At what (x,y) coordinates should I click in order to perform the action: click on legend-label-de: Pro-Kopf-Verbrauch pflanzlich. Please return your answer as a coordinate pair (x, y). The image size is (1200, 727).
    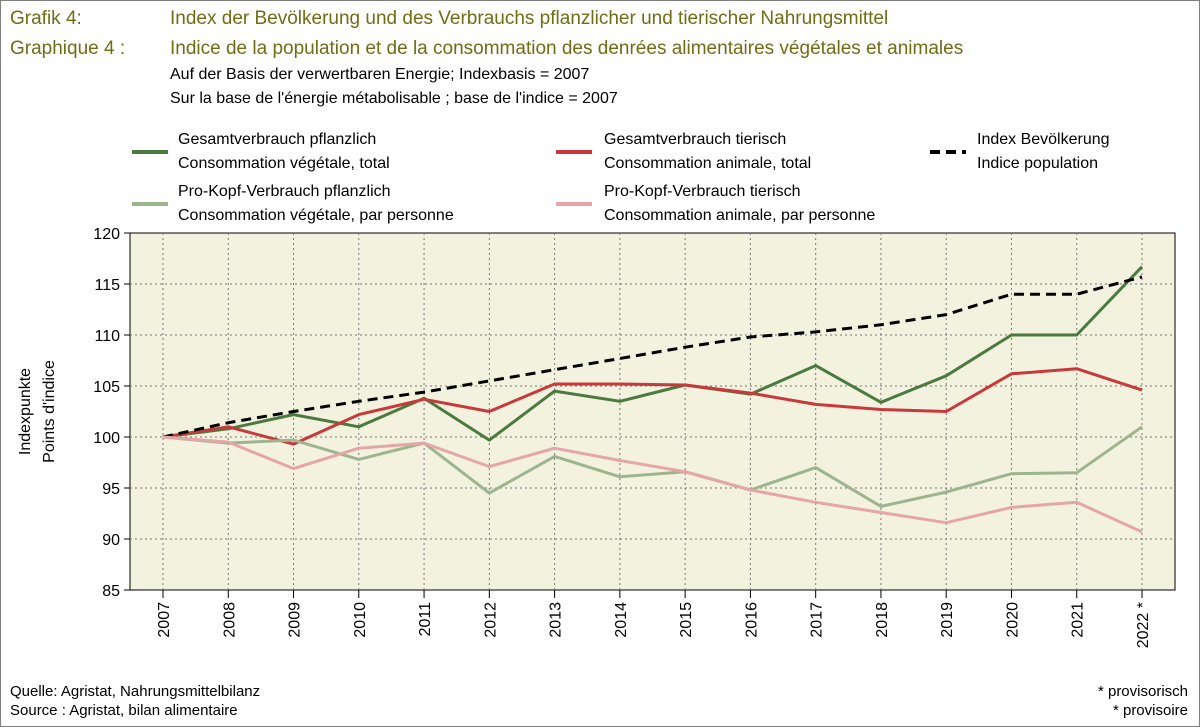
    Looking at the image, I should click on (284, 191).